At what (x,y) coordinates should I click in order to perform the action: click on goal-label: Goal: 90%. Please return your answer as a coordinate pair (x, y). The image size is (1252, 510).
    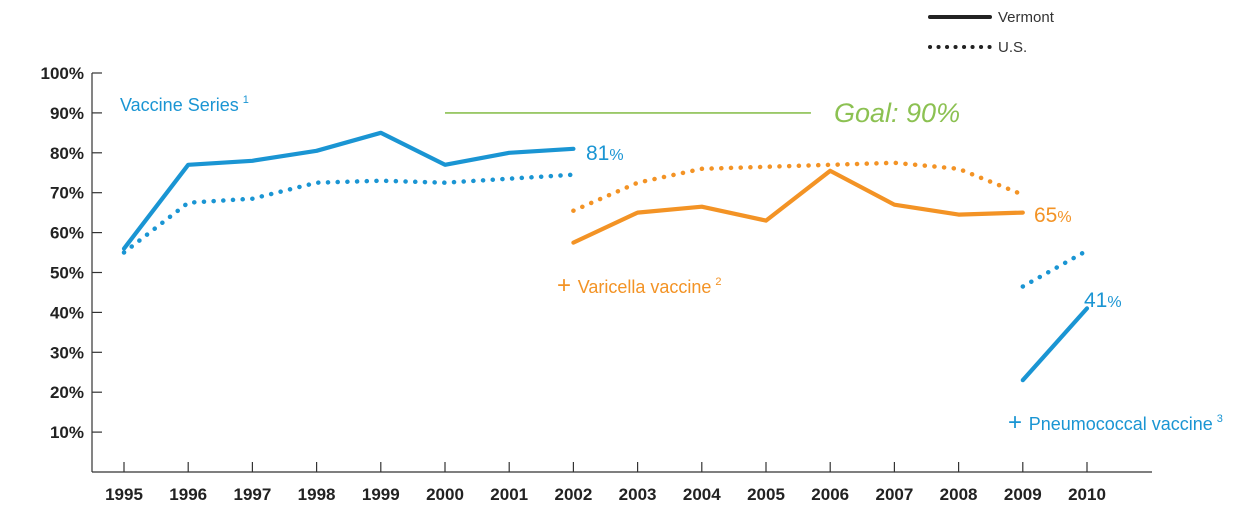
    Looking at the image, I should click on (897, 113).